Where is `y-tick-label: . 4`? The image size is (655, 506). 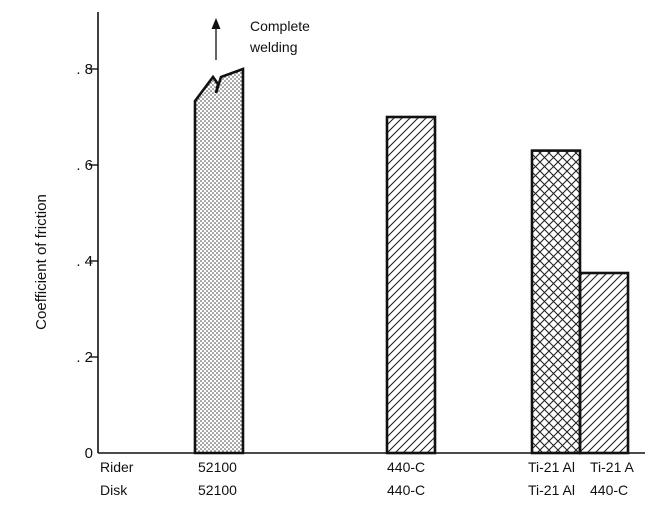 y-tick-label: . 4 is located at coordinates (84, 261).